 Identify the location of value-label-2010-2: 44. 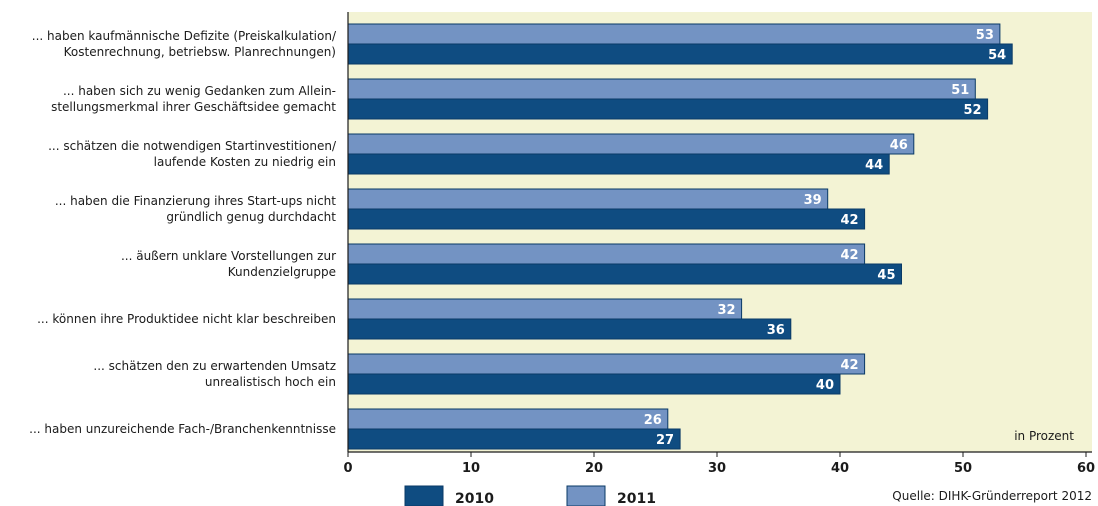
(874, 165).